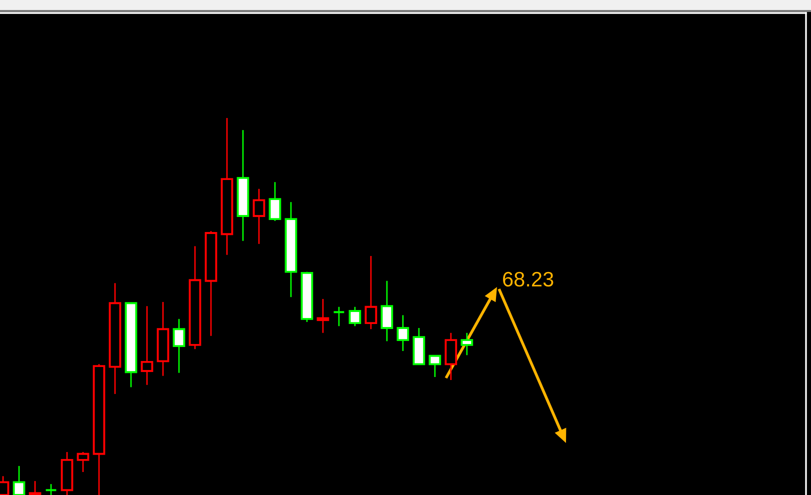 The image size is (811, 495). Describe the element at coordinates (528, 279) in the screenshot. I see `text: 68.23` at that location.